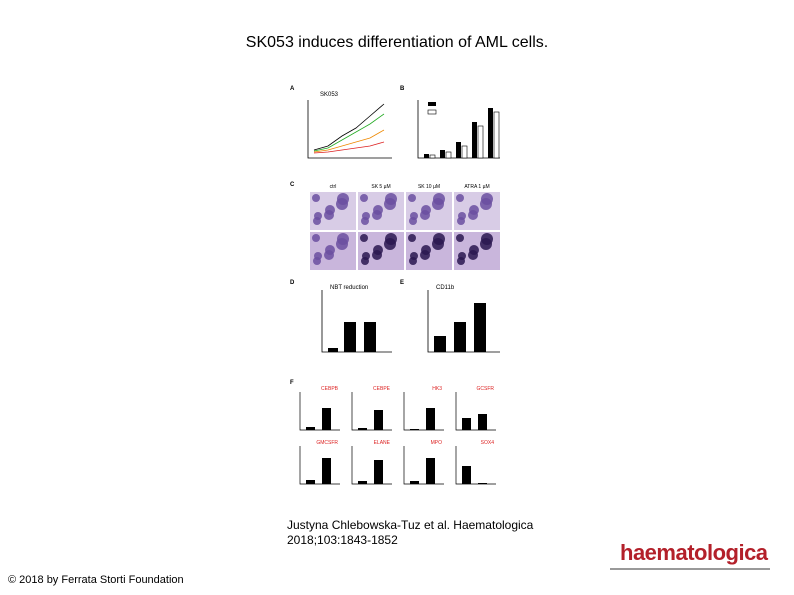 The width and height of the screenshot is (794, 595). Describe the element at coordinates (292, 89) in the screenshot. I see `panel-label: A` at that location.